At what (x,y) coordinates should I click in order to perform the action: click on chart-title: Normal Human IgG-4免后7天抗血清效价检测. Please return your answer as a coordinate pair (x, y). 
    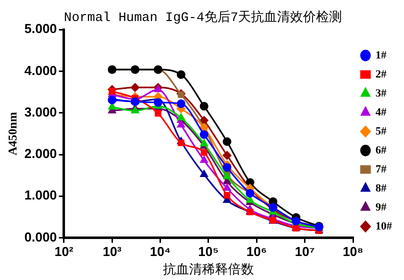
    Looking at the image, I should click on (203, 18).